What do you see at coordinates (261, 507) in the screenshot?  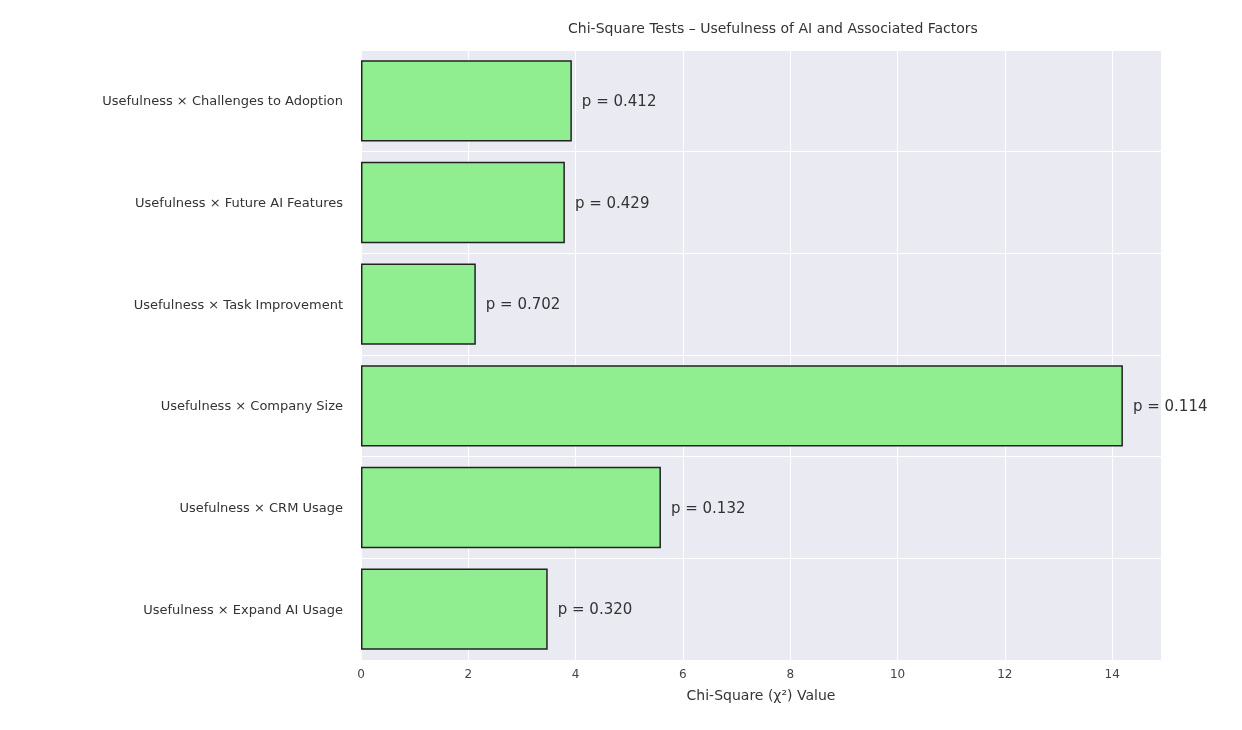 I see `y-tick-label: Usefulness × CRM Usage` at bounding box center [261, 507].